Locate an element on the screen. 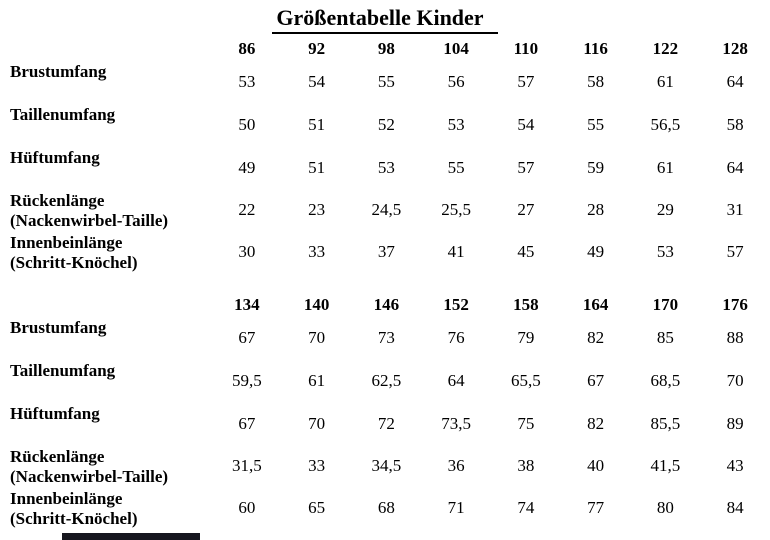  size-column-header: 158 is located at coordinates (526, 304).